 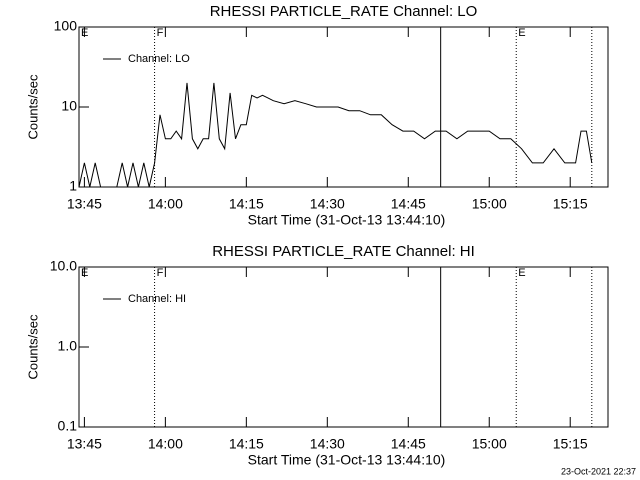 What do you see at coordinates (63, 266) in the screenshot?
I see `y-tick-label: 10.0` at bounding box center [63, 266].